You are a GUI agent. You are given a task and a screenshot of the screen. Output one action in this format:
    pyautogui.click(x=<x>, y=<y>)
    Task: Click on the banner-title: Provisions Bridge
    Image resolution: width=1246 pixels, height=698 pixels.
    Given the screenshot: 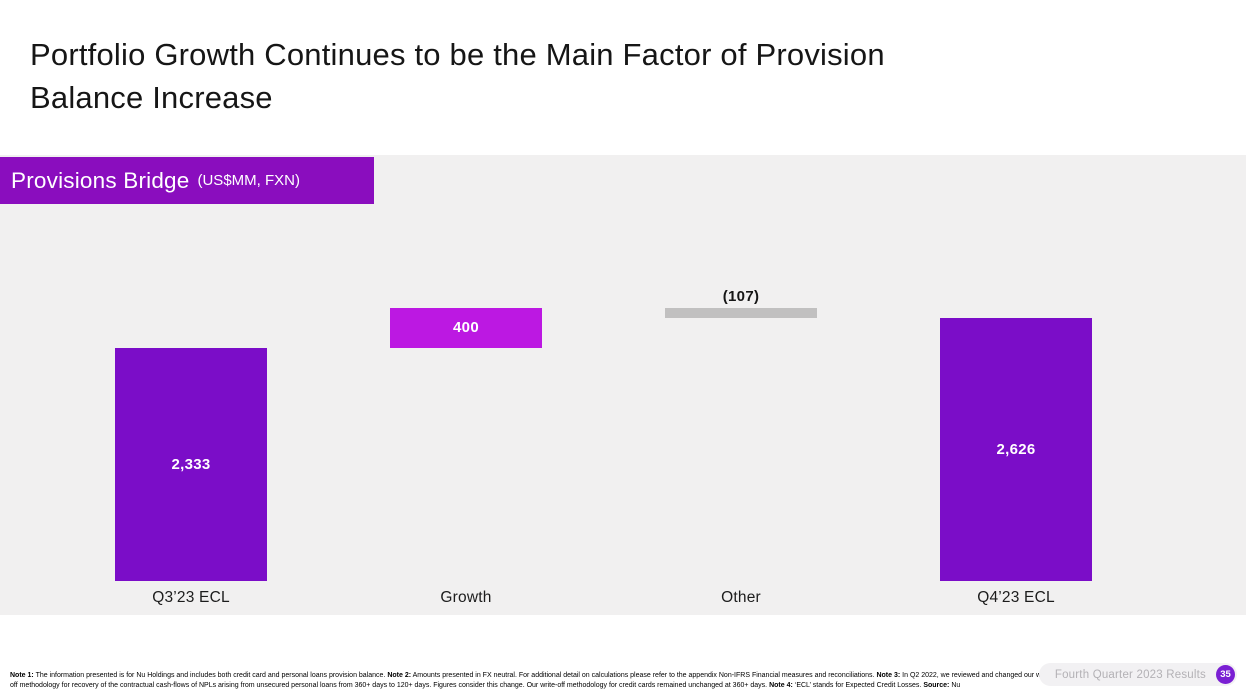 What is the action you would take?
    pyautogui.click(x=100, y=180)
    